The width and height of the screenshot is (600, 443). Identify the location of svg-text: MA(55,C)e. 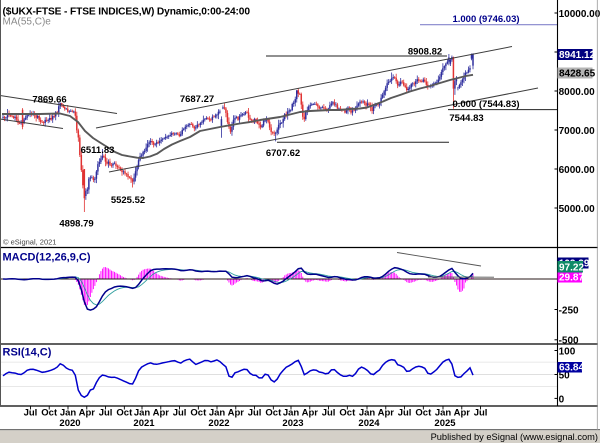
(27, 22).